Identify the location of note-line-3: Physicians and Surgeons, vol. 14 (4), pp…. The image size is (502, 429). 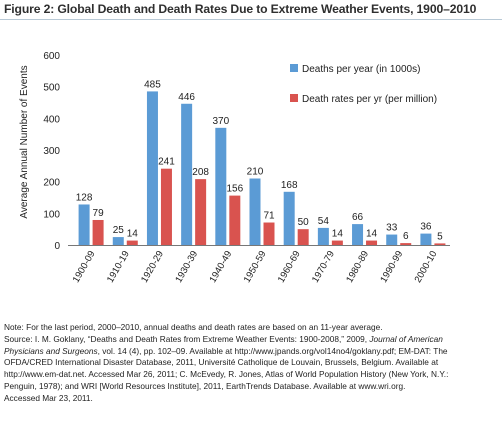
(251, 352).